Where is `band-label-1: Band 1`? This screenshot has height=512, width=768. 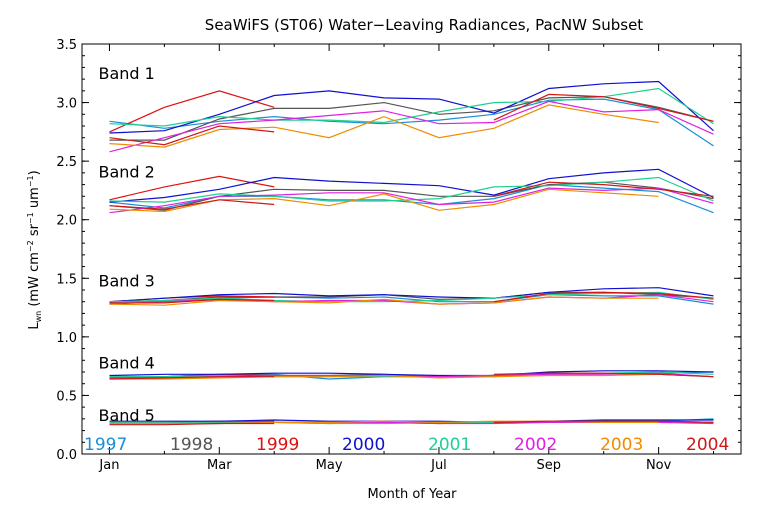
band-label-1: Band 1 is located at coordinates (126, 73).